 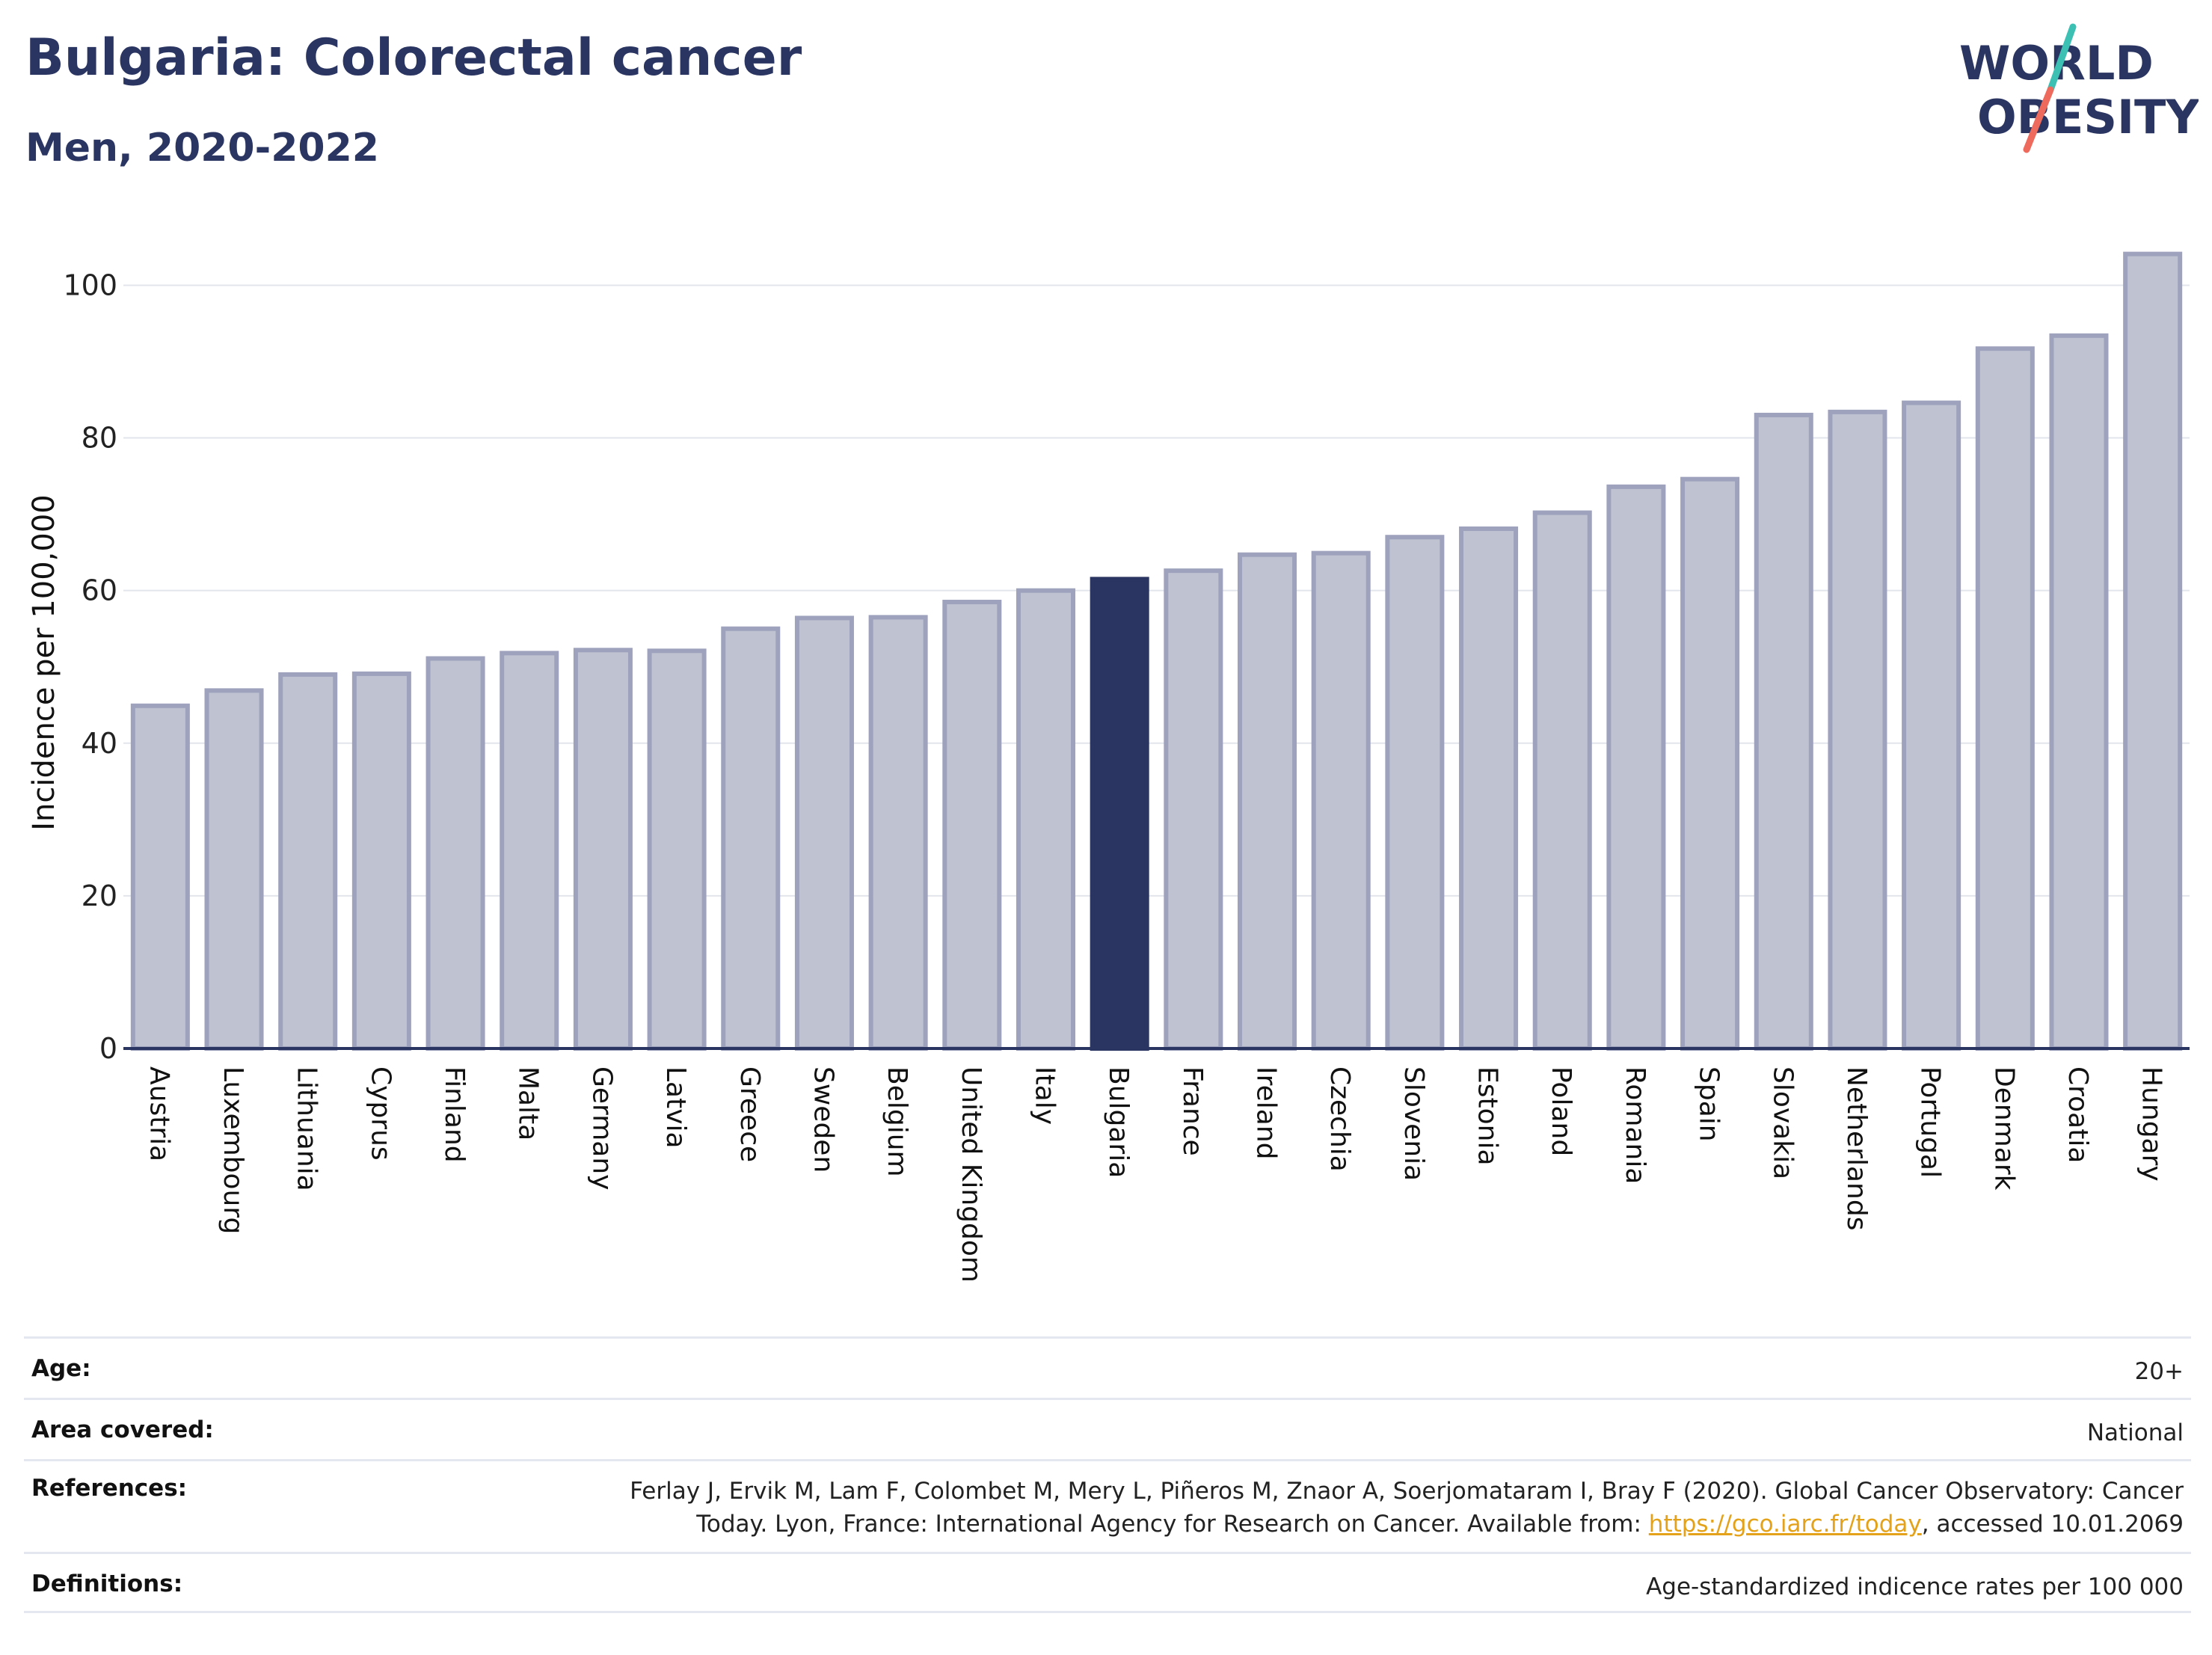 I want to click on x-tick-label: France, so click(x=1192, y=1111).